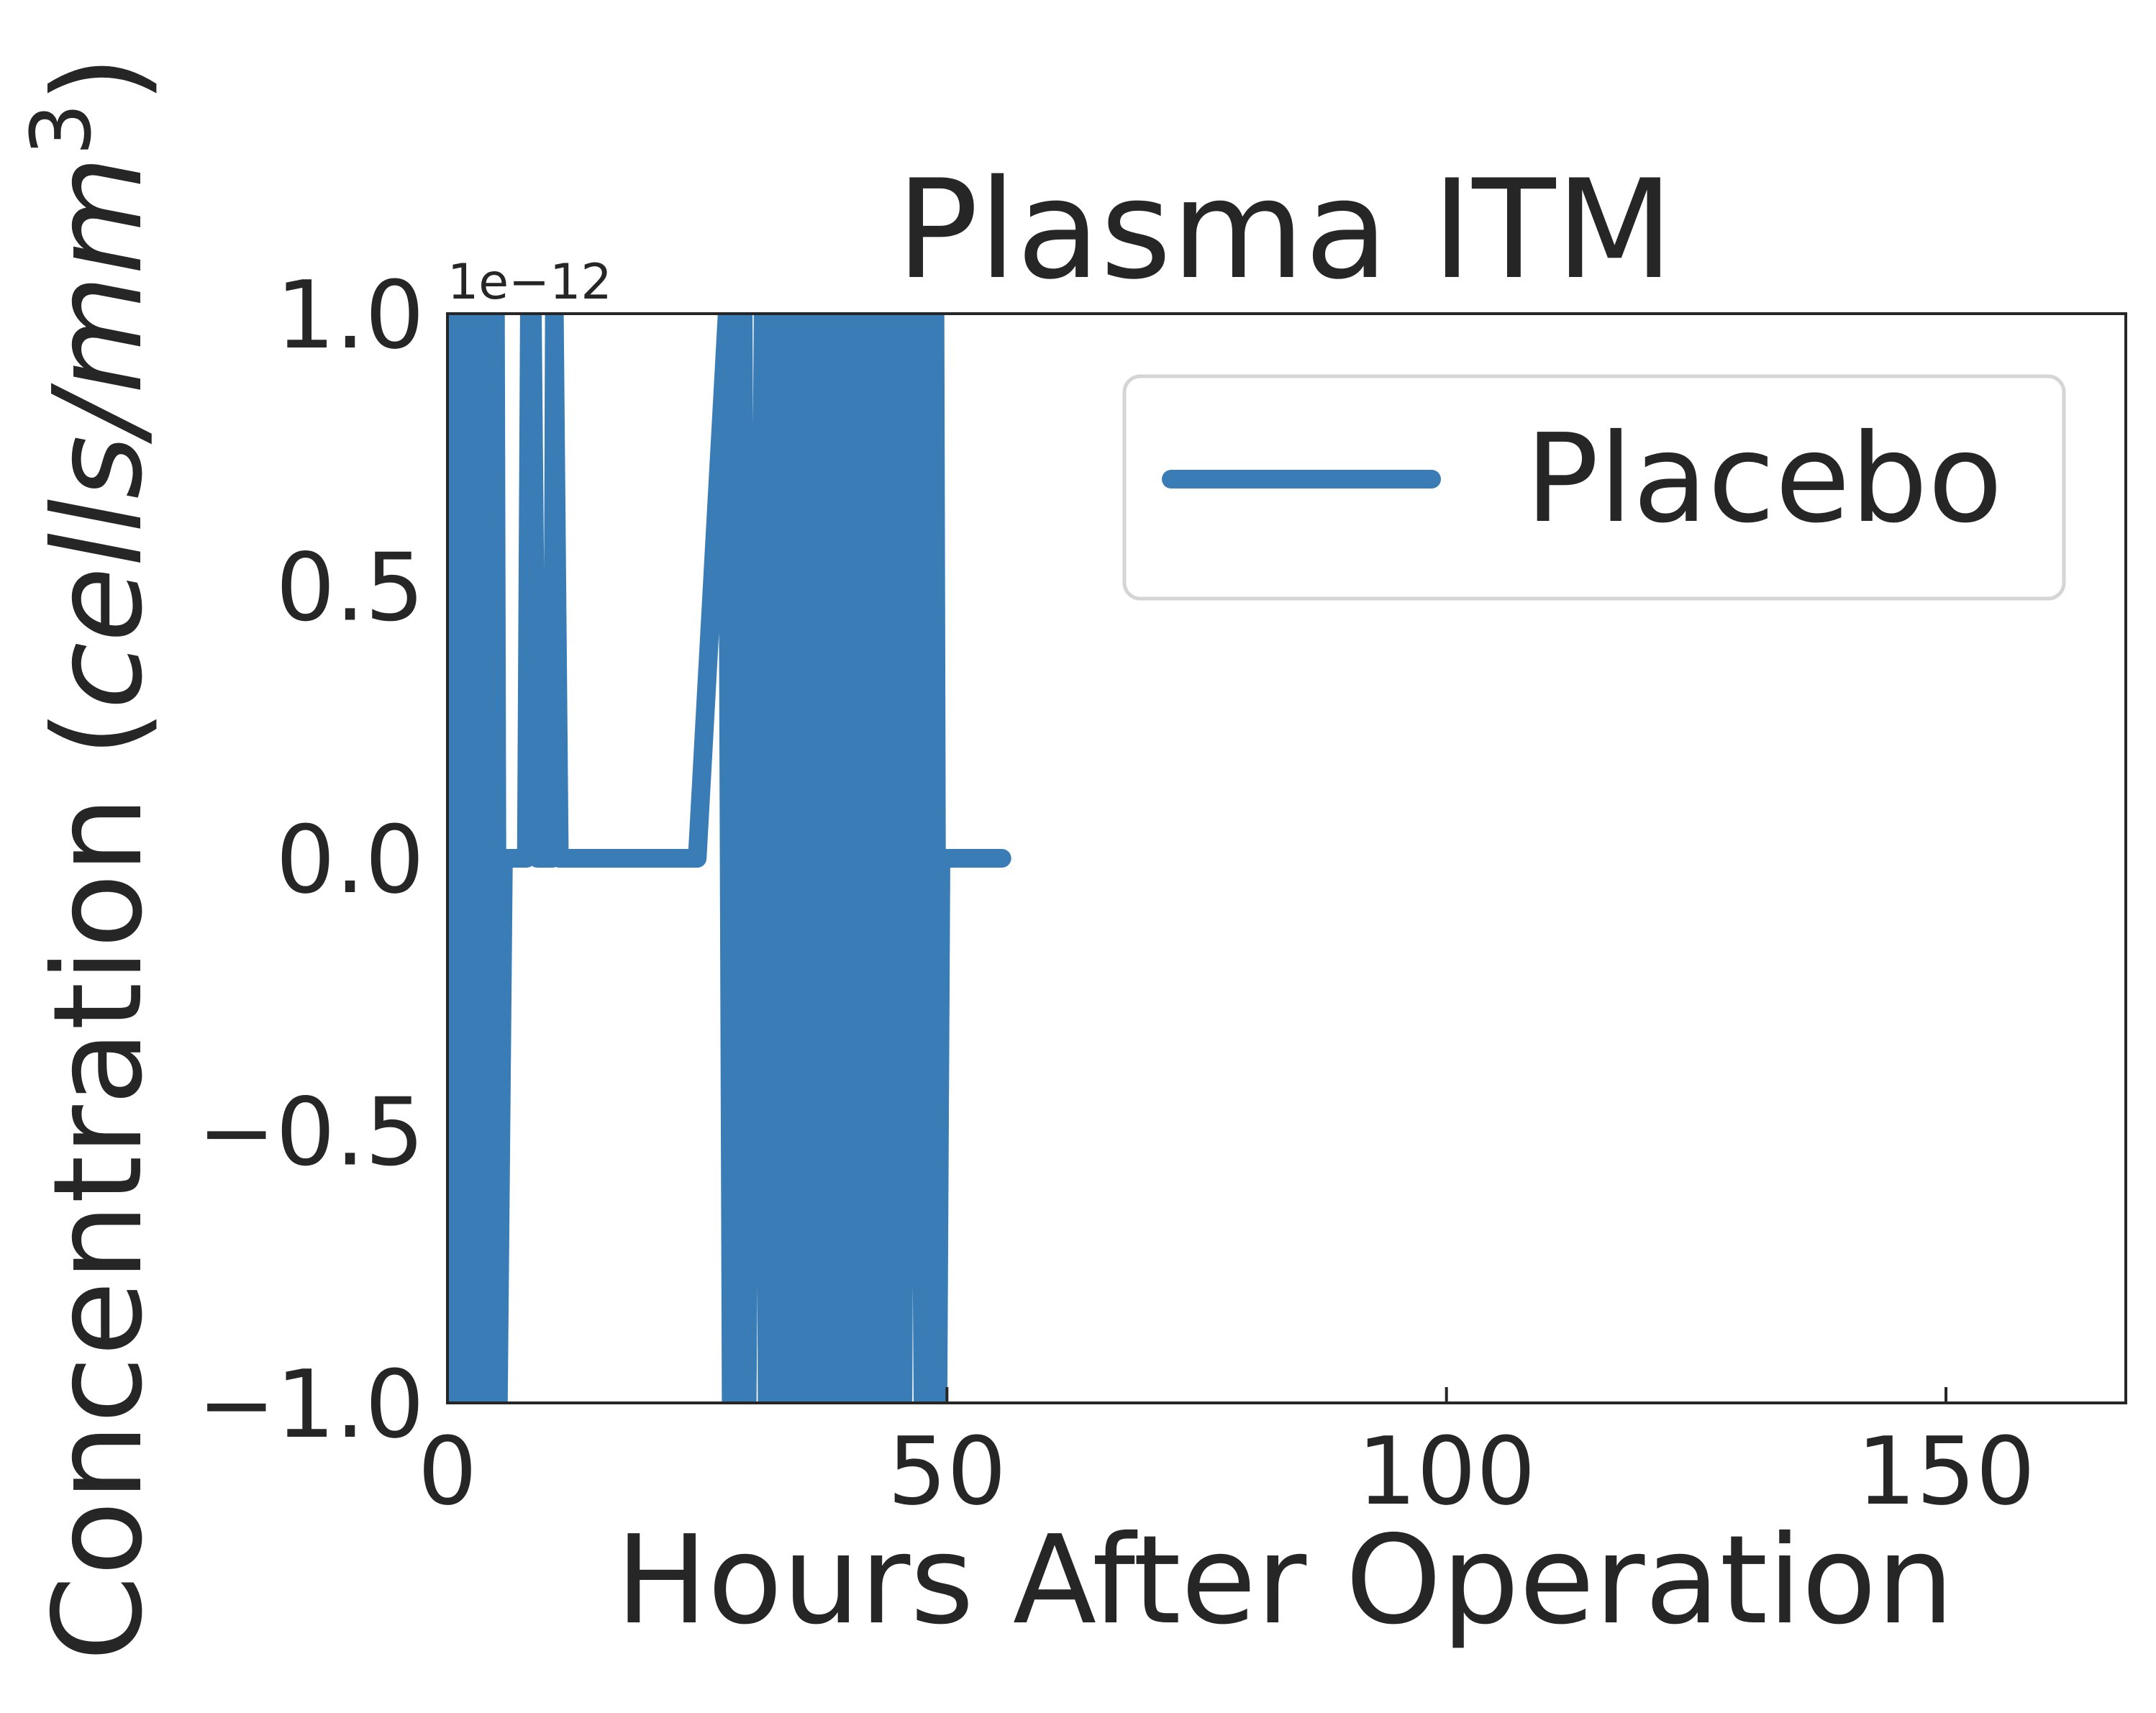  Describe the element at coordinates (310, 1404) in the screenshot. I see `y-tick-label: −1.0` at that location.